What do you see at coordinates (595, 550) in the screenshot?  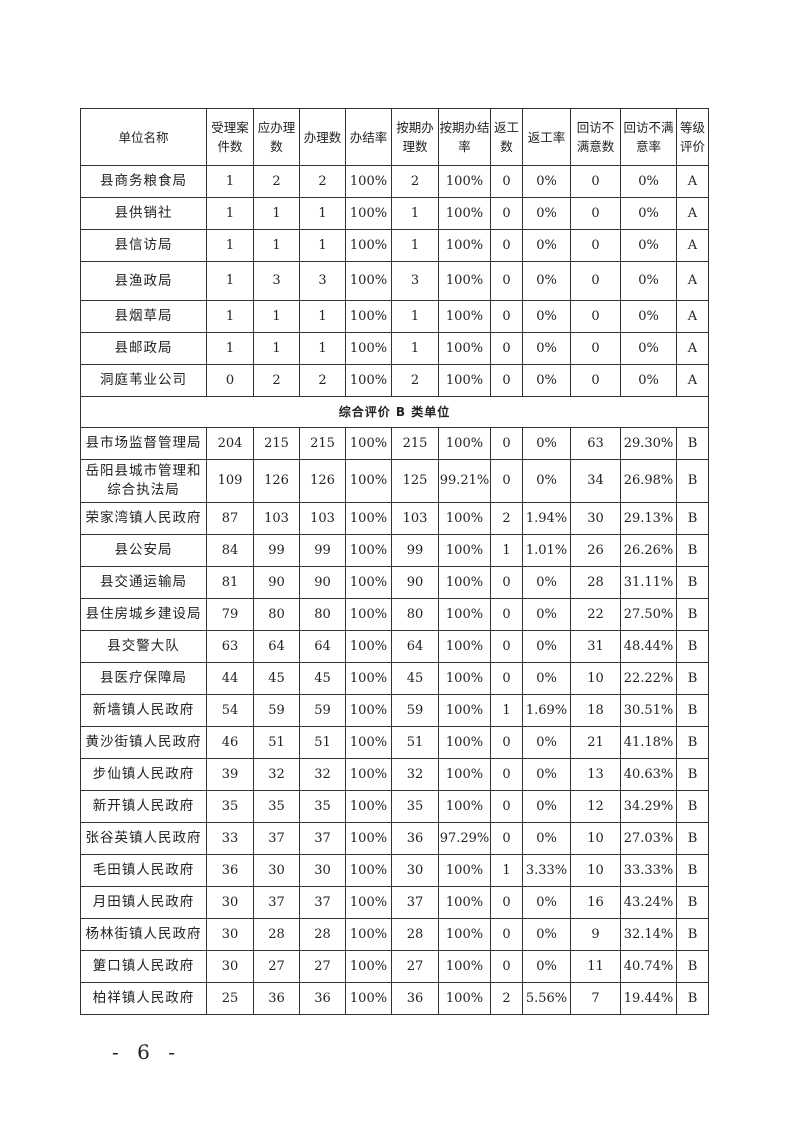 I see `cell-dissatisfied-count: 26` at bounding box center [595, 550].